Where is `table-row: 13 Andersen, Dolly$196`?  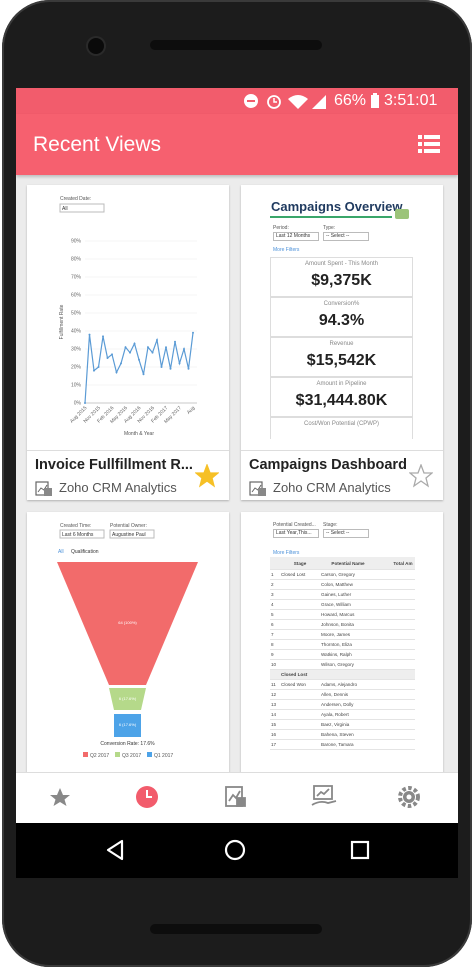 table-row: 13 Andersen, Dolly$196 is located at coordinates (342, 704).